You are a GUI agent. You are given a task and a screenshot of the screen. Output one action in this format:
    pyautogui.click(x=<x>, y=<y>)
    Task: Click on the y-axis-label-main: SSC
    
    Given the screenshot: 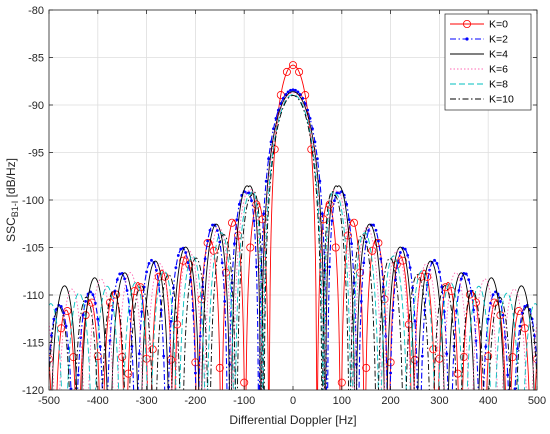 What is the action you would take?
    pyautogui.click(x=11, y=229)
    